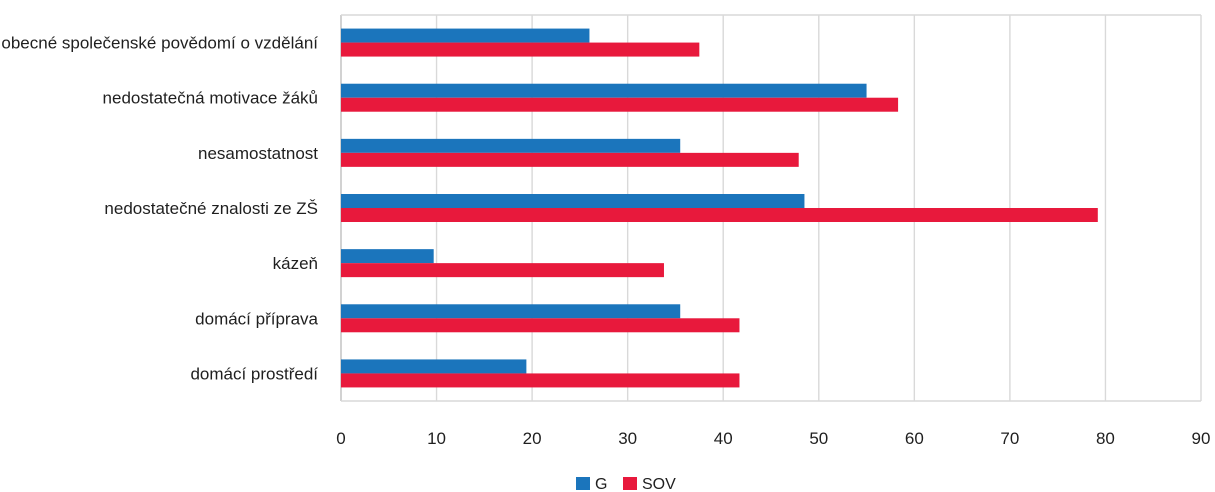 This screenshot has width=1215, height=492. Describe the element at coordinates (1105, 438) in the screenshot. I see `x-tick-label: 80` at that location.